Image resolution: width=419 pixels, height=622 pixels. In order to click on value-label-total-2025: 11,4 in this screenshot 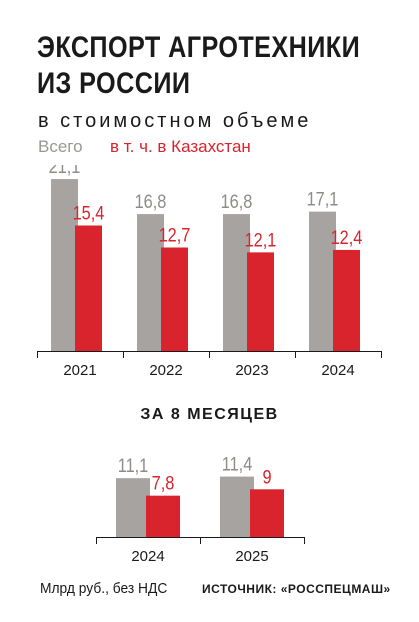, I will do `click(237, 463)`.